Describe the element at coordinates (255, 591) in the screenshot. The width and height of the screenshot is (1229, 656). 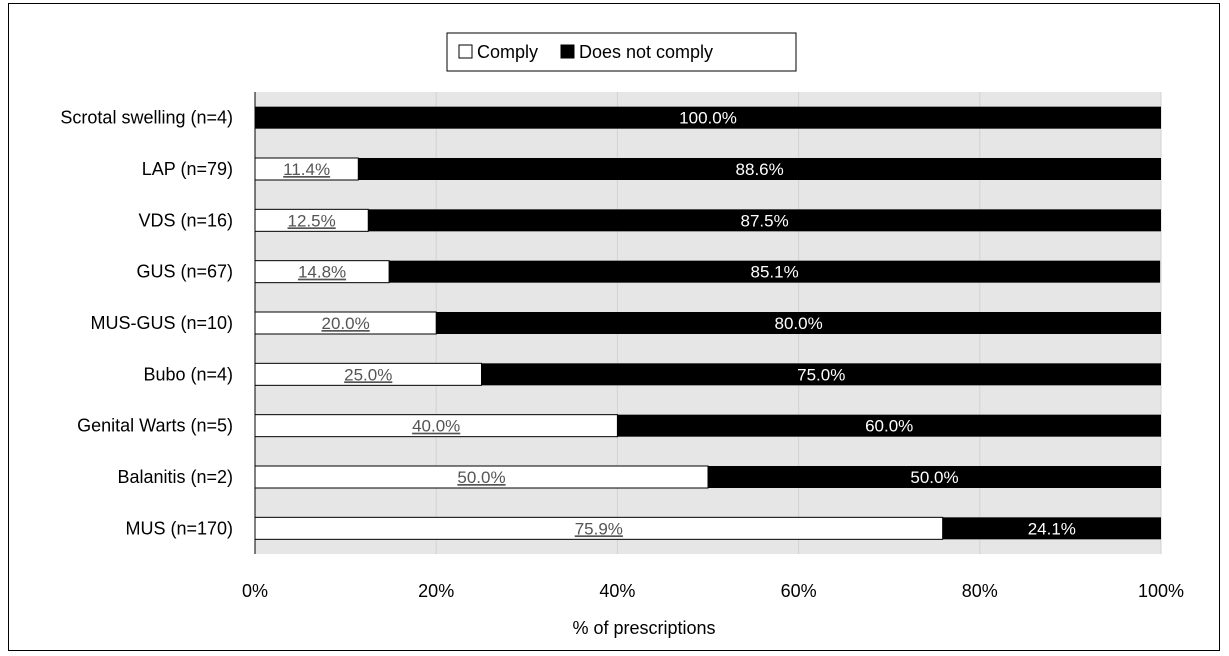
I see `x-tick-label: 0%` at that location.